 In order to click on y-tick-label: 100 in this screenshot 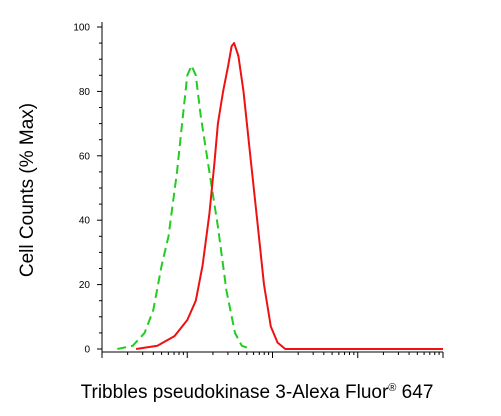, I will do `click(81, 28)`.